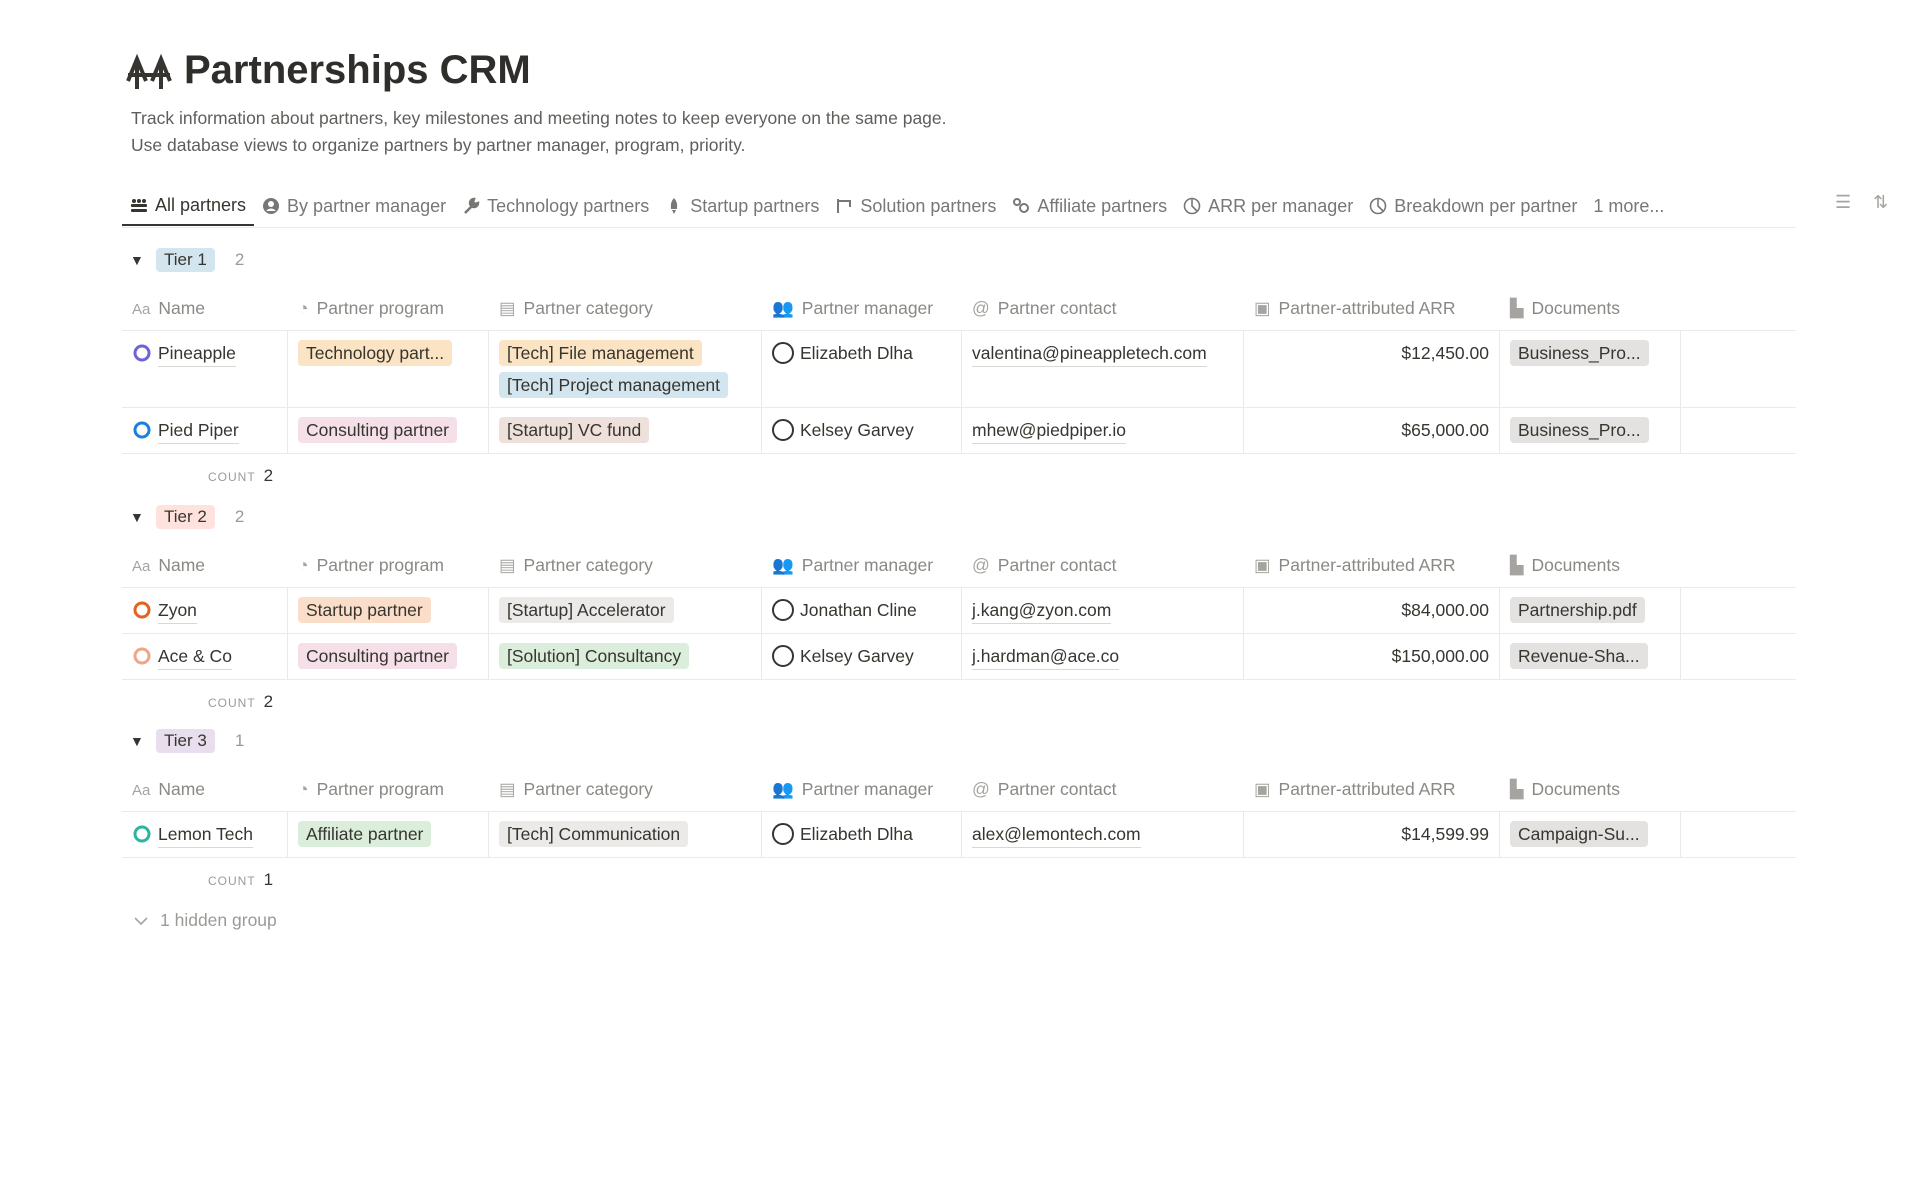  Describe the element at coordinates (1372, 610) in the screenshot. I see `arr-cell: $84,000.00` at that location.